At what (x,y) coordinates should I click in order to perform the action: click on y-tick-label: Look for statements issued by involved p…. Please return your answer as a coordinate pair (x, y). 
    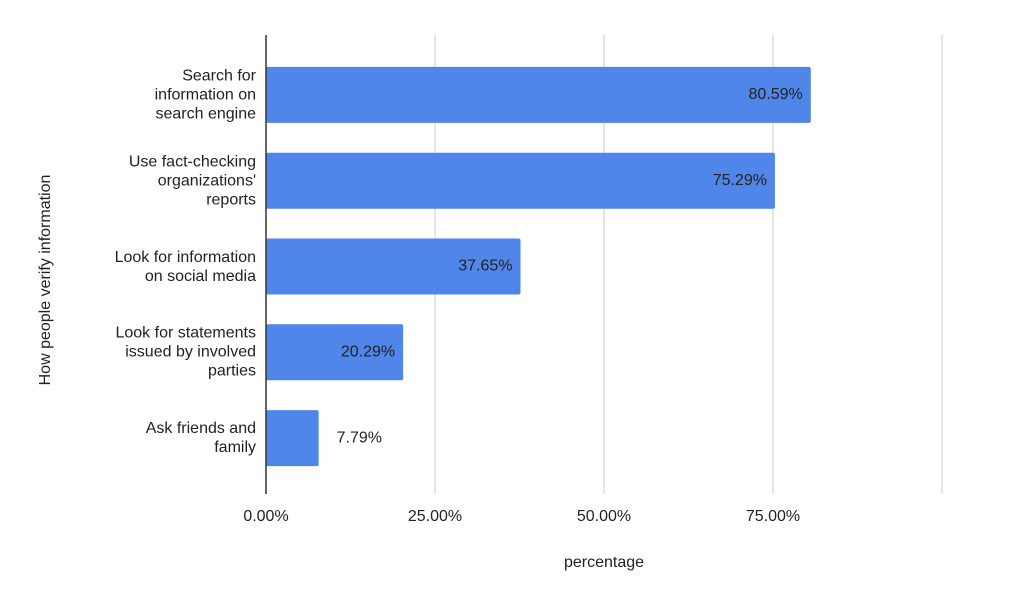
    Looking at the image, I should click on (185, 352).